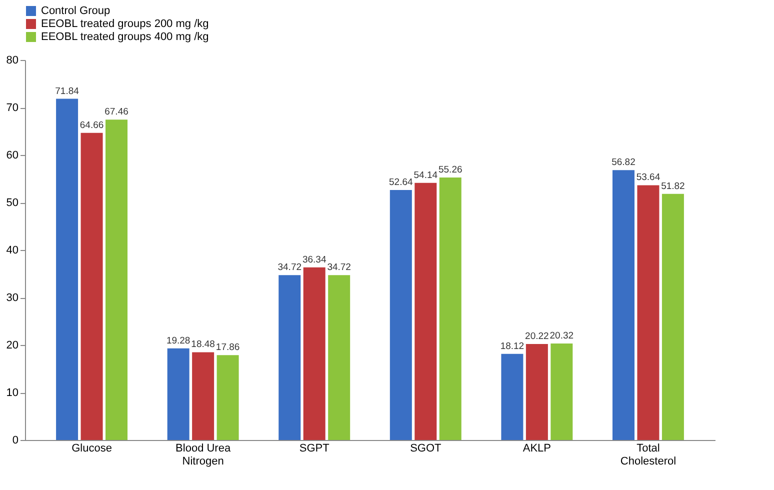  Describe the element at coordinates (178, 340) in the screenshot. I see `data-label: 19.28` at that location.